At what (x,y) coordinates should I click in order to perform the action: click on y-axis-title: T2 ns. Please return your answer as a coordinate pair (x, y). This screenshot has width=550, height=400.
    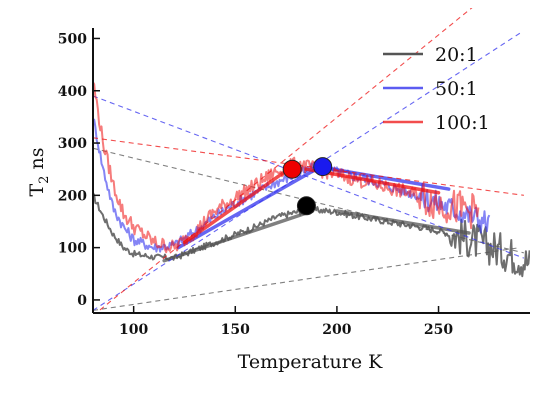
    Looking at the image, I should click on (39, 172).